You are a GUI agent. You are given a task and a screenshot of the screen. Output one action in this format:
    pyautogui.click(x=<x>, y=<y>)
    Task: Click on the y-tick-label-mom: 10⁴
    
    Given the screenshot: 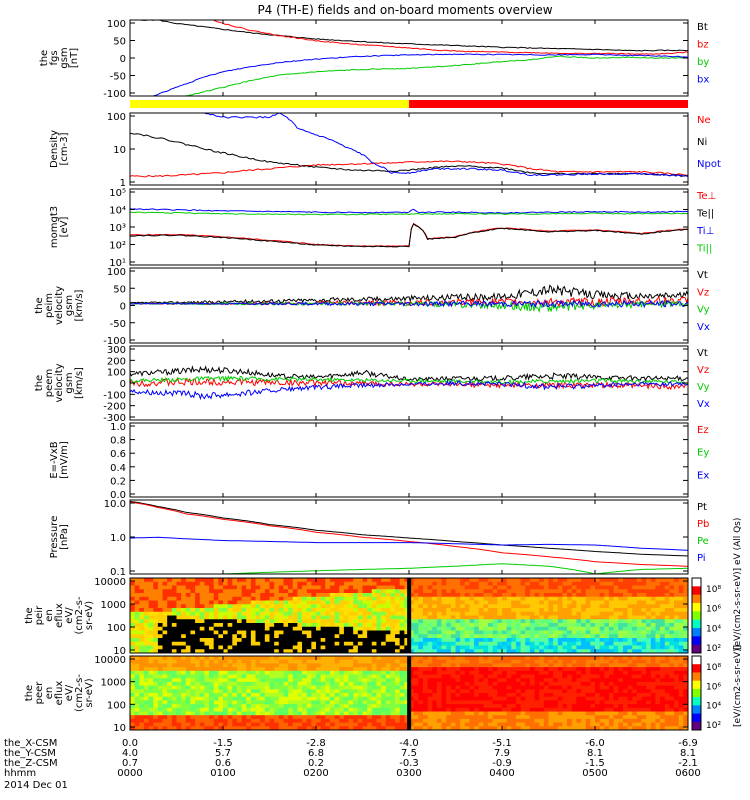 What is the action you would take?
    pyautogui.click(x=117, y=211)
    